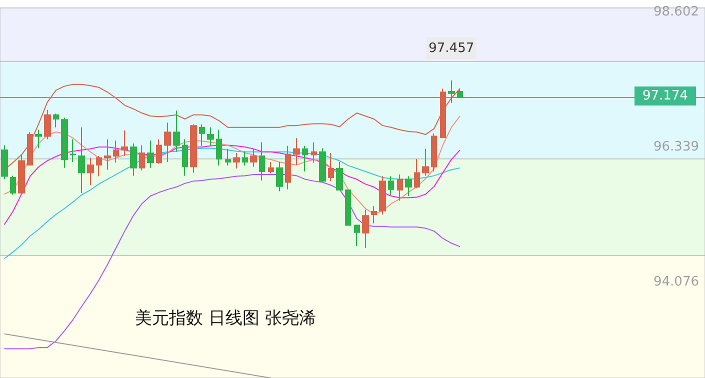 The width and height of the screenshot is (705, 378). Describe the element at coordinates (676, 282) in the screenshot. I see `y-tick-label: 94.076` at that location.